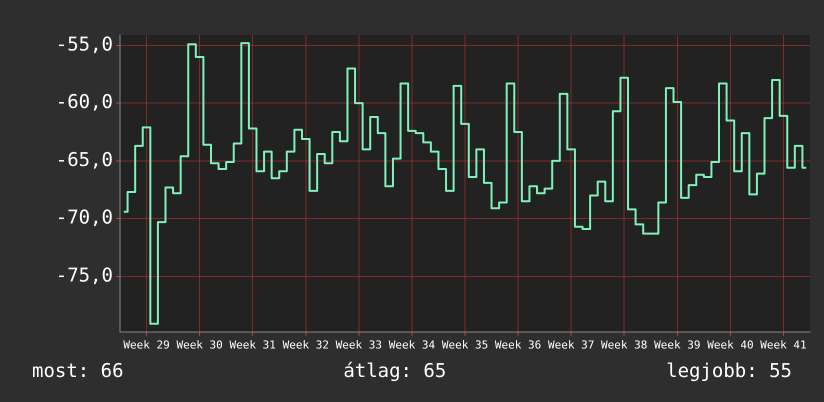 The image size is (824, 402). Describe the element at coordinates (84, 275) in the screenshot. I see `y-tick-label: -75,0` at that location.